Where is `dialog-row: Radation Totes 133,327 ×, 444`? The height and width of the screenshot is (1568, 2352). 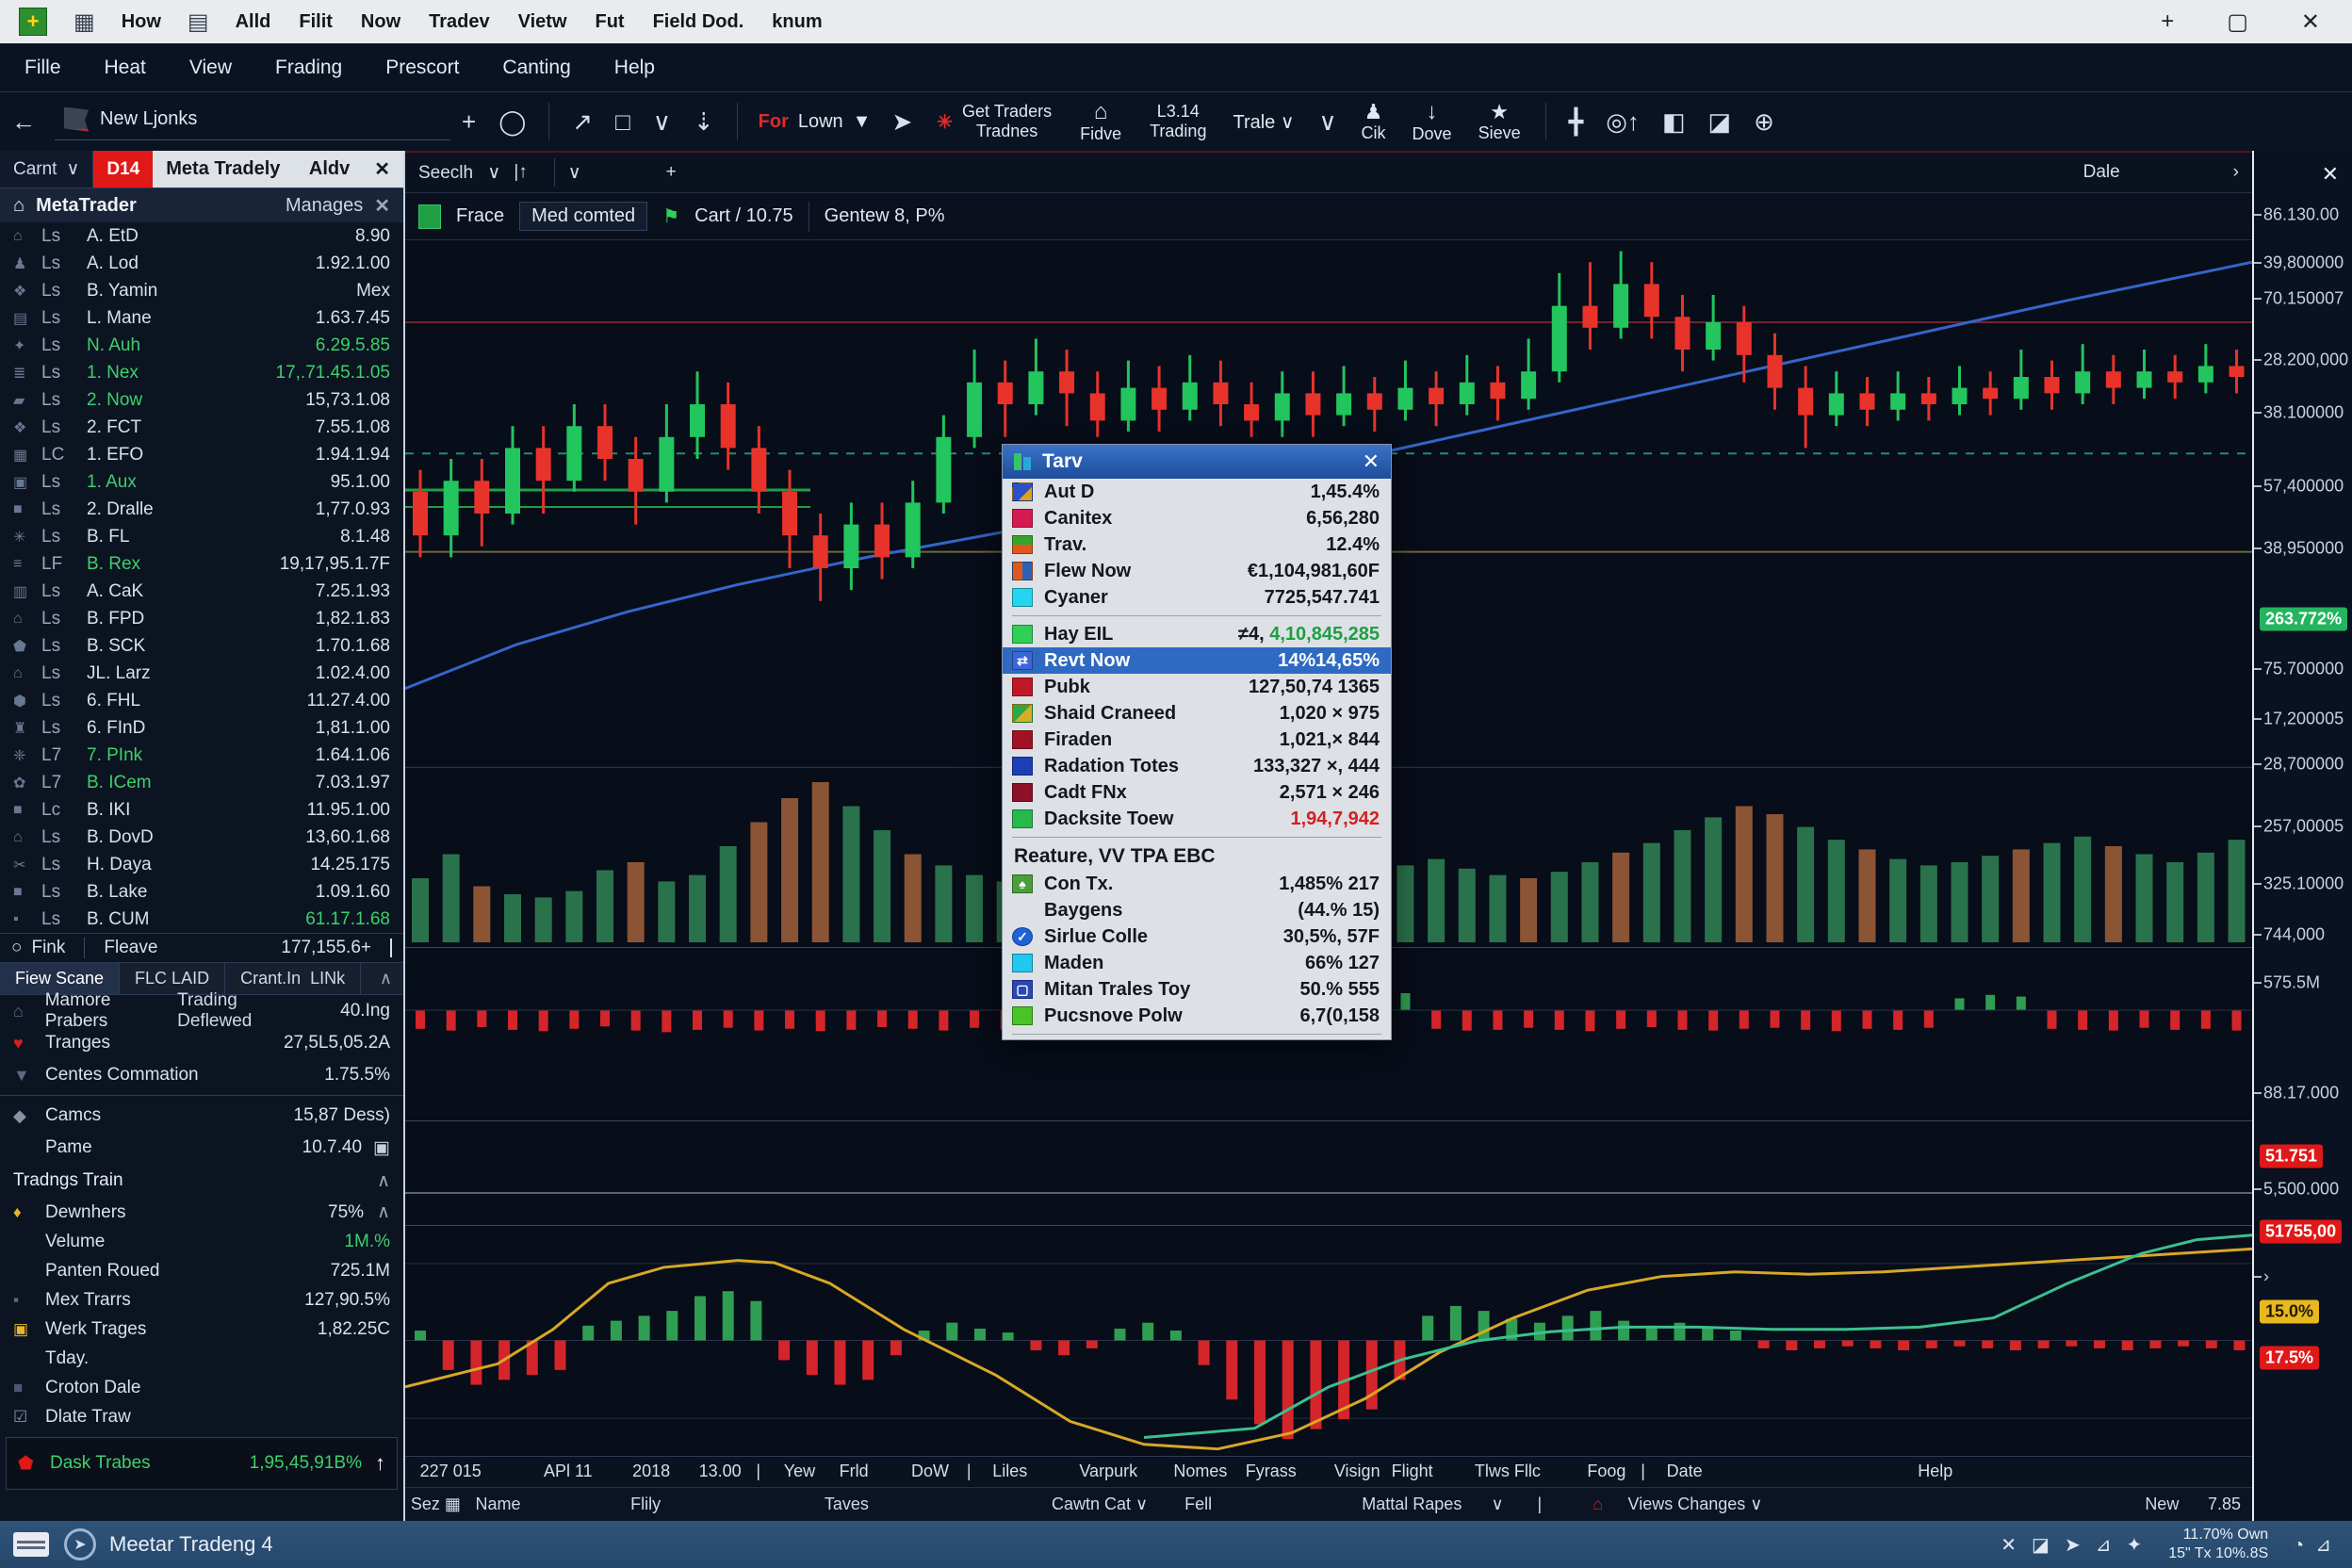 dialog-row: Radation Totes 133,327 ×, 444 is located at coordinates (1197, 766).